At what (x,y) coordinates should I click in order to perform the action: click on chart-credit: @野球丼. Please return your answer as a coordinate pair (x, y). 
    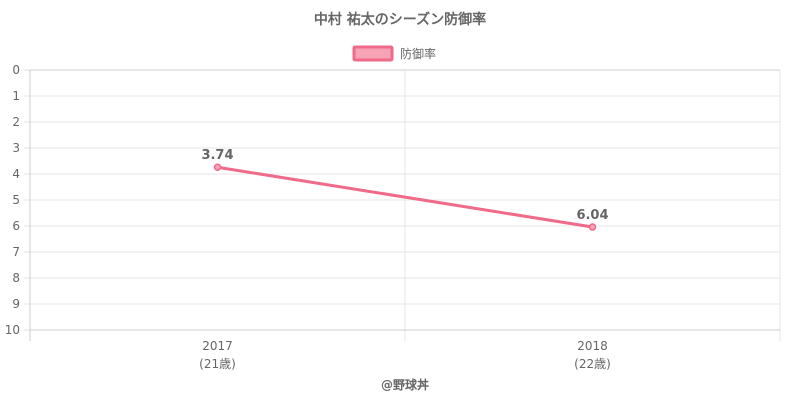
    Looking at the image, I should click on (405, 384).